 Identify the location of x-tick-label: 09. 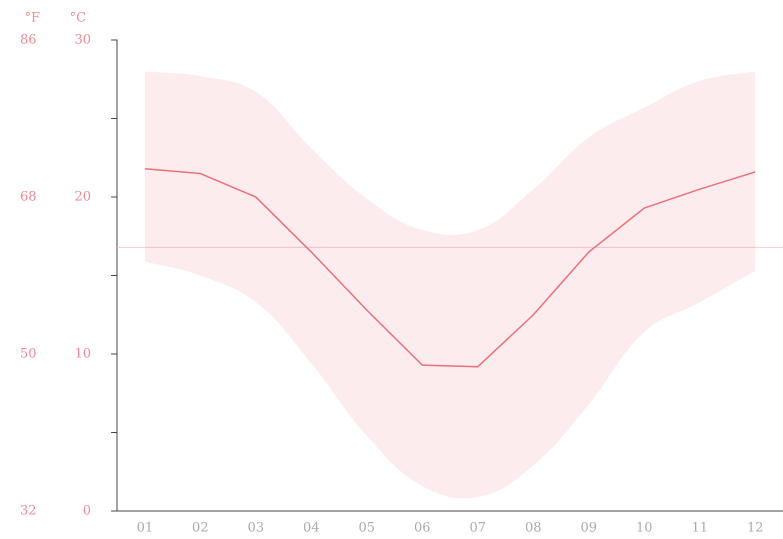
(589, 528).